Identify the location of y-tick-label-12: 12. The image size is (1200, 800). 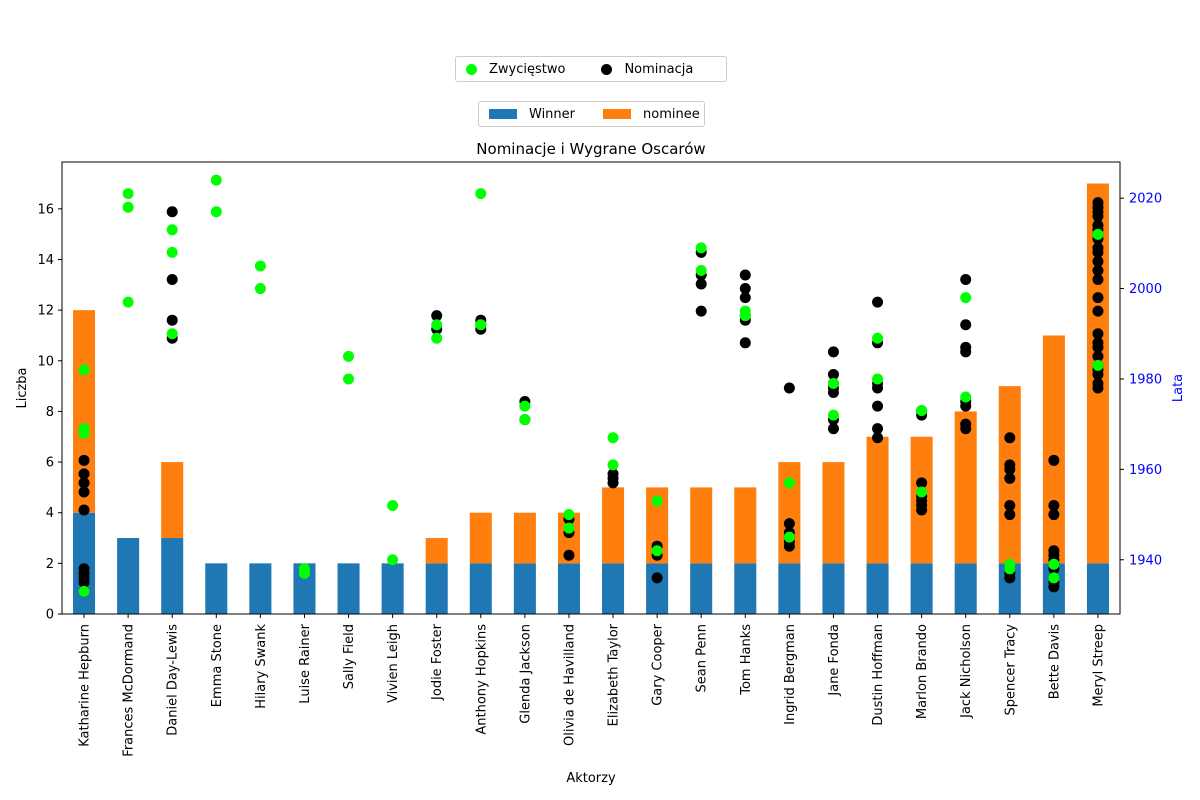
(45, 311).